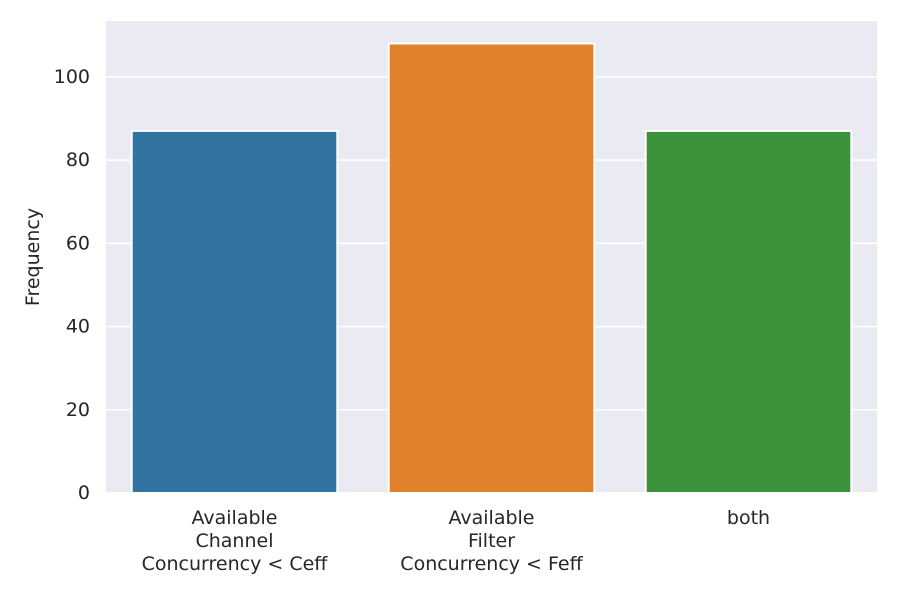 The width and height of the screenshot is (901, 604). Describe the element at coordinates (78, 327) in the screenshot. I see `y-tick-label: 40` at that location.